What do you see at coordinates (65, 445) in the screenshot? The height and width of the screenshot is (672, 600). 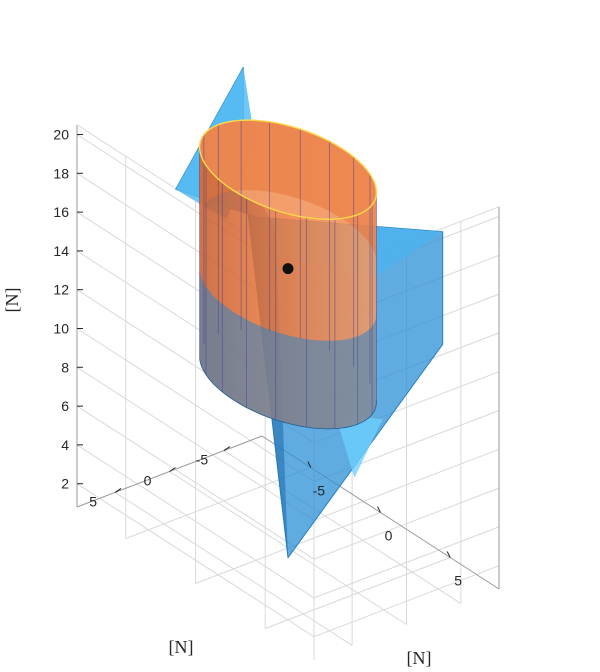 I see `z-tick-label: 4` at bounding box center [65, 445].